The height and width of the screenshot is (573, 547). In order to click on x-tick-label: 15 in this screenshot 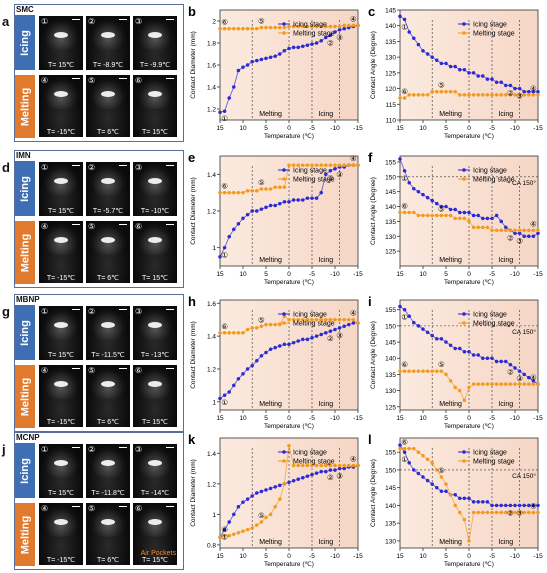, I will do `click(220, 418)`.